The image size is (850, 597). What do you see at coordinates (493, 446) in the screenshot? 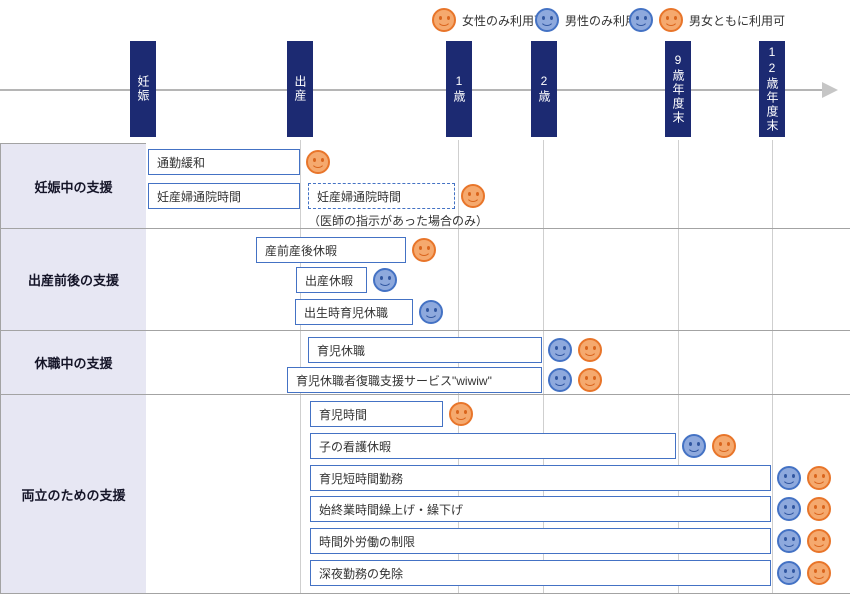
I see `program-label-box: 子の看護休暇` at bounding box center [493, 446].